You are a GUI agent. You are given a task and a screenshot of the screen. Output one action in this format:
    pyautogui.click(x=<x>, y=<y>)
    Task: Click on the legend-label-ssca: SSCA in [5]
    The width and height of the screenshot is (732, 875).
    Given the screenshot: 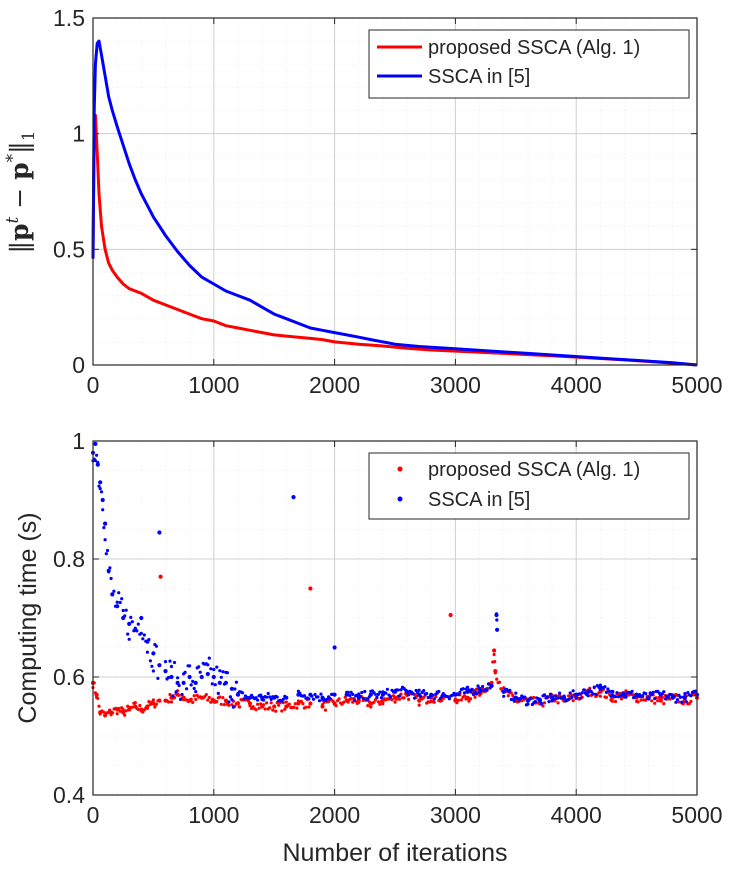 What is the action you would take?
    pyautogui.click(x=479, y=77)
    